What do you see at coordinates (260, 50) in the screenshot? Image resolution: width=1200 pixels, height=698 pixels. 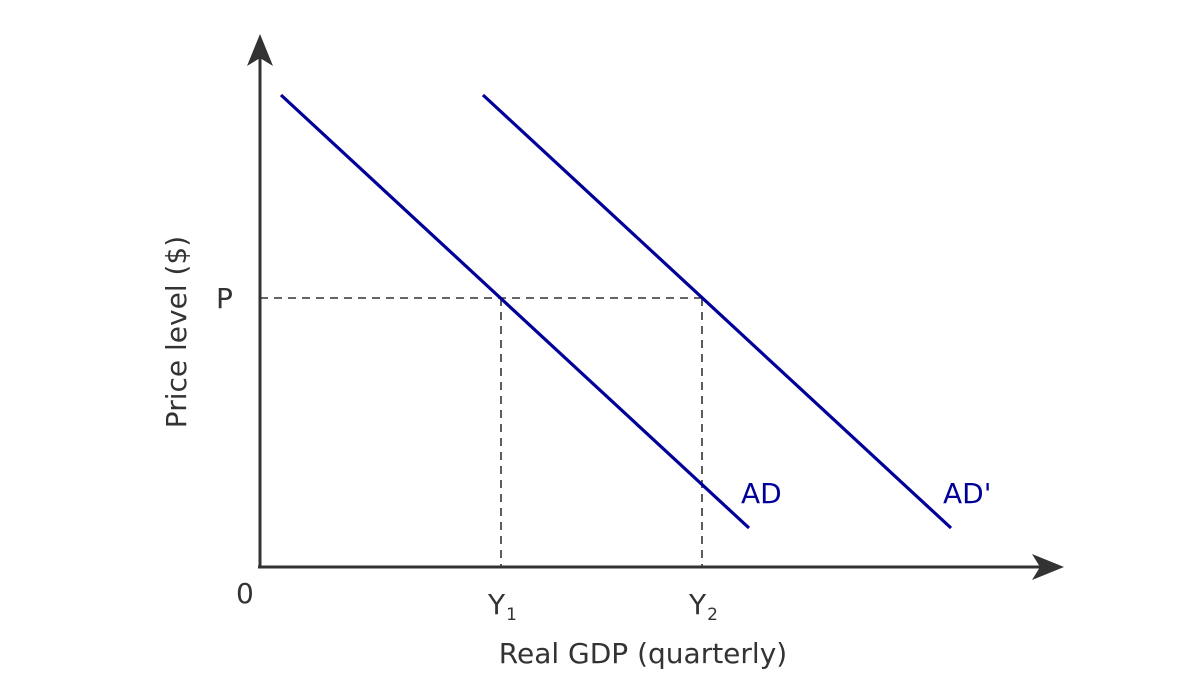 I see `y-axis-arrow-icon` at bounding box center [260, 50].